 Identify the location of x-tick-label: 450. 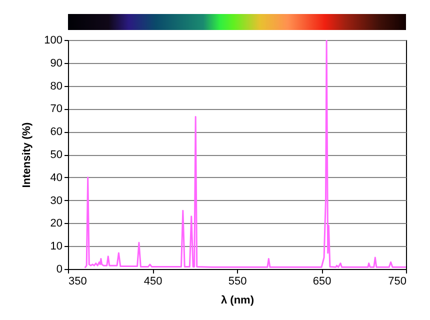
(153, 282).